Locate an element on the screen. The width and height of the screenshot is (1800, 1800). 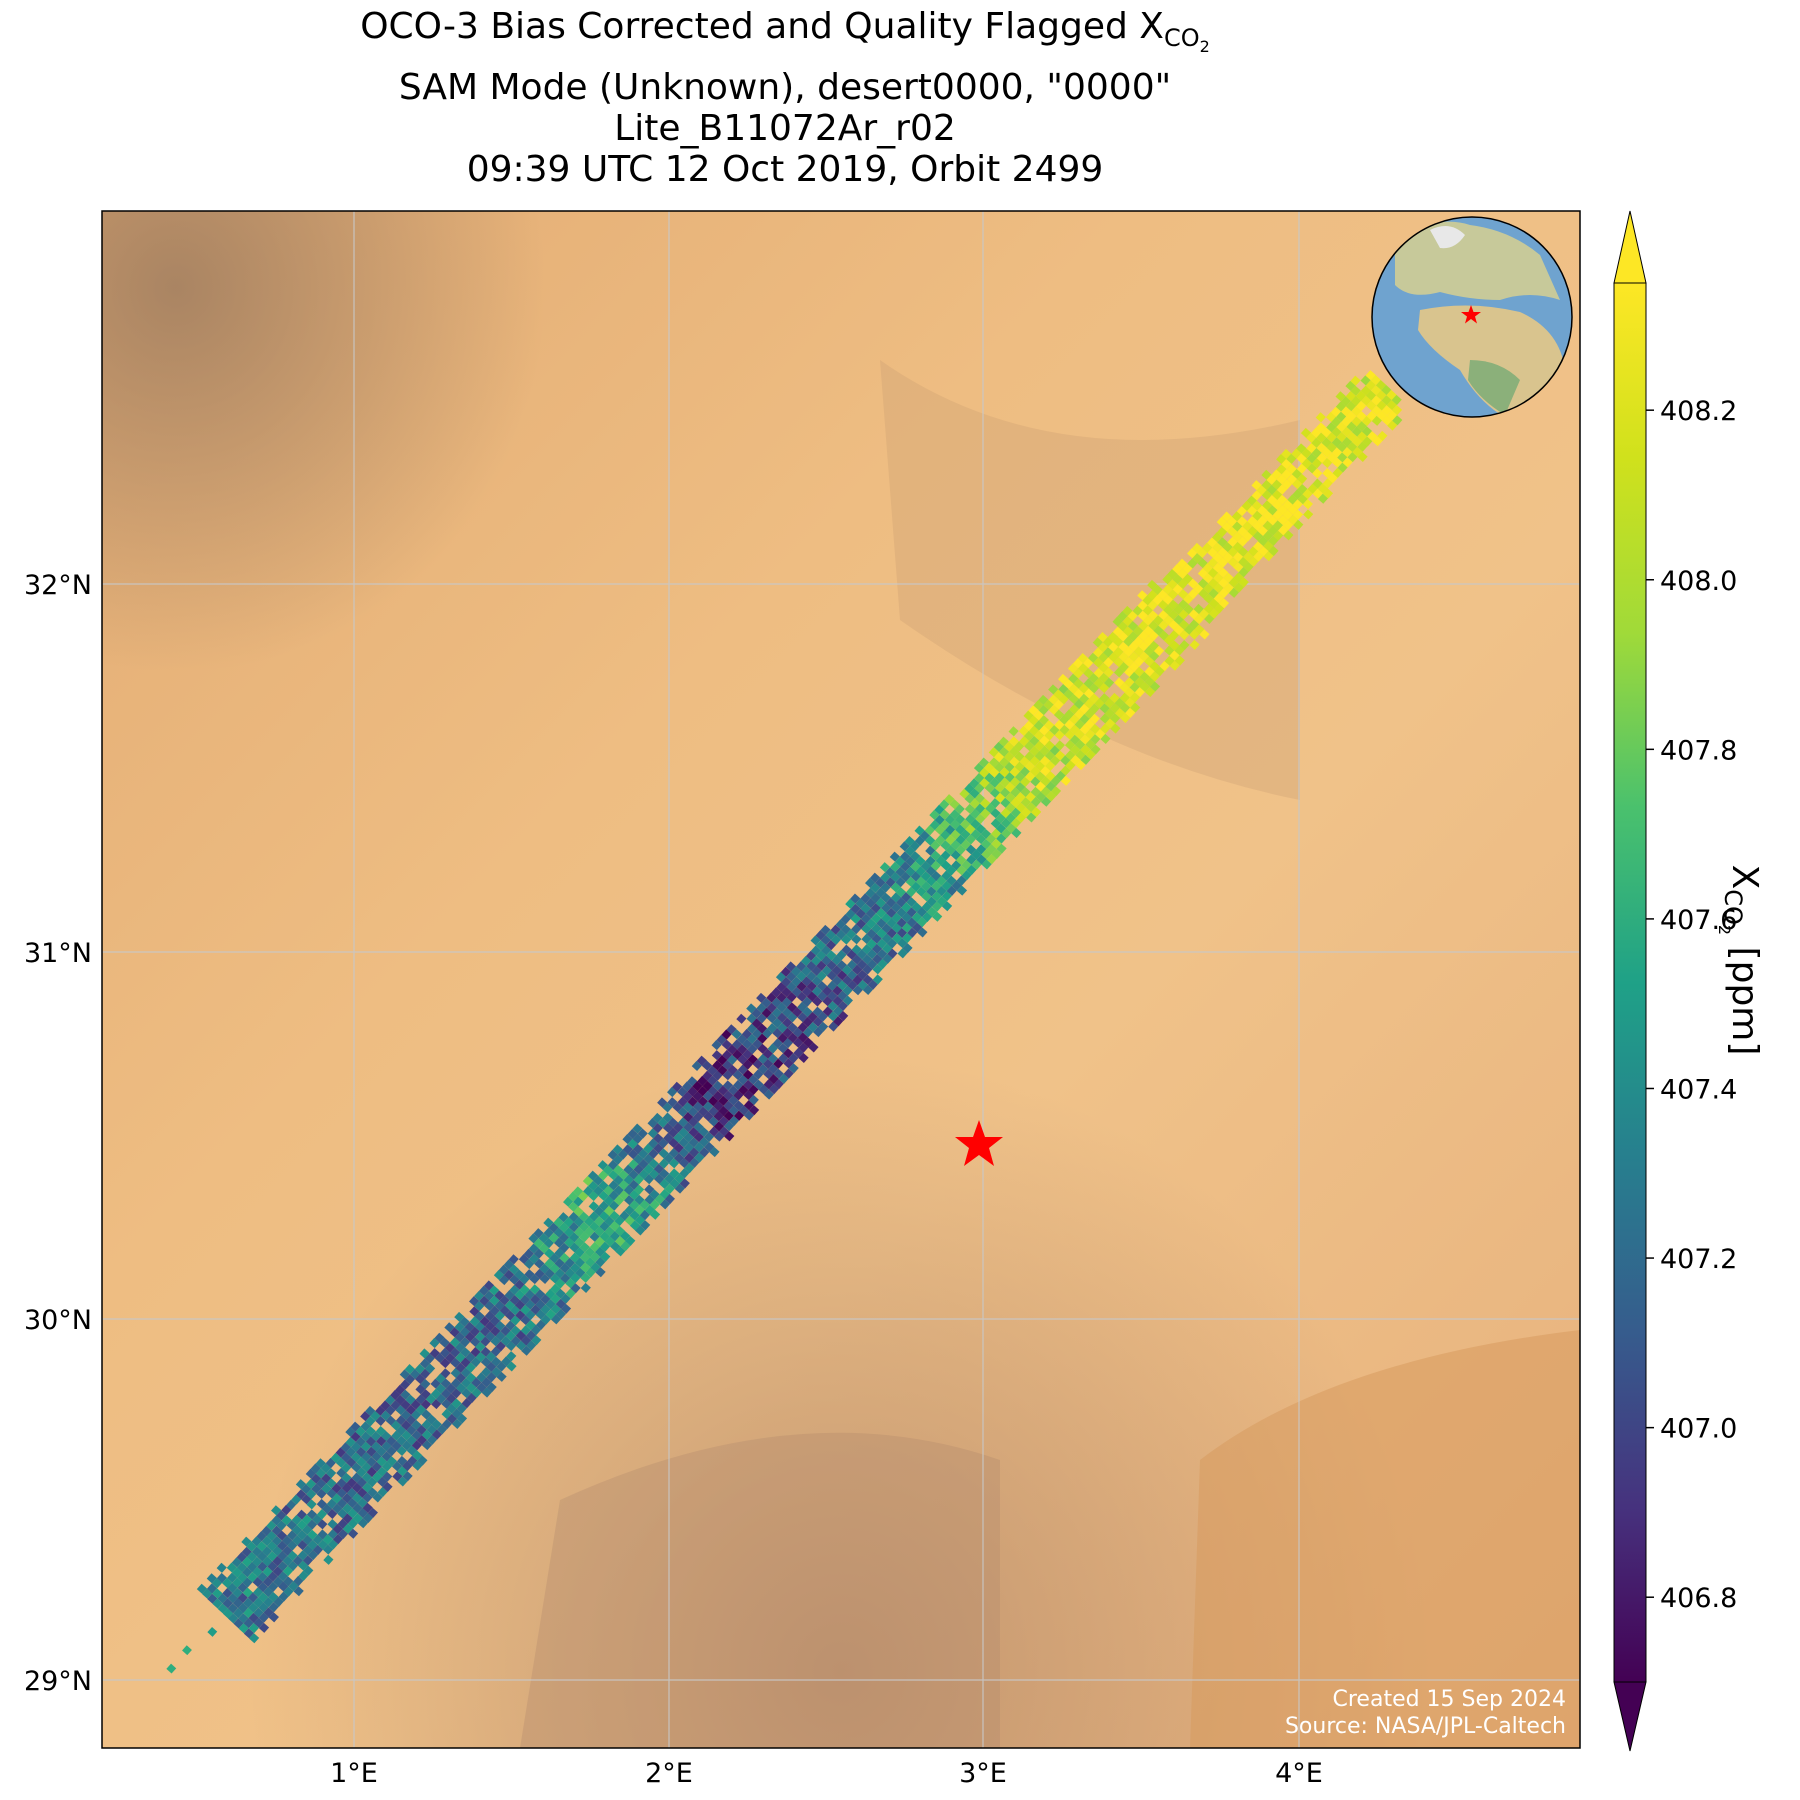
lon-tick-2e: 2°E is located at coordinates (669, 1773).